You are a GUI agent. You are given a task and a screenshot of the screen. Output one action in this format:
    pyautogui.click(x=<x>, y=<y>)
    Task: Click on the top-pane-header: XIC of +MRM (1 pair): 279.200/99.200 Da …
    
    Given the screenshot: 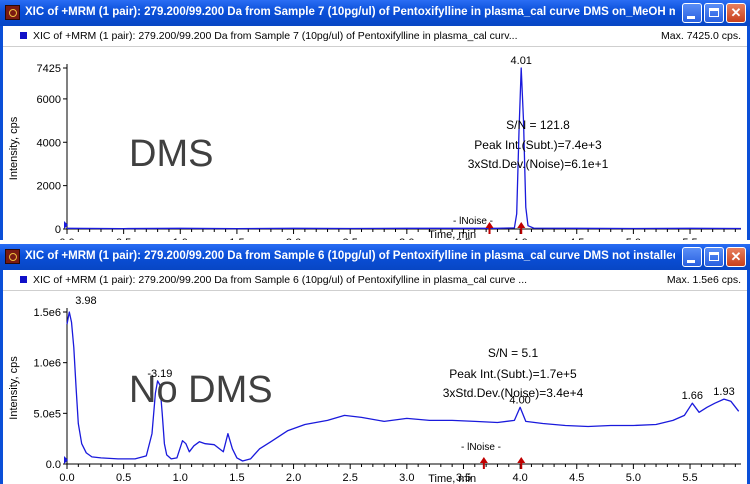 What is the action you would take?
    pyautogui.click(x=375, y=36)
    